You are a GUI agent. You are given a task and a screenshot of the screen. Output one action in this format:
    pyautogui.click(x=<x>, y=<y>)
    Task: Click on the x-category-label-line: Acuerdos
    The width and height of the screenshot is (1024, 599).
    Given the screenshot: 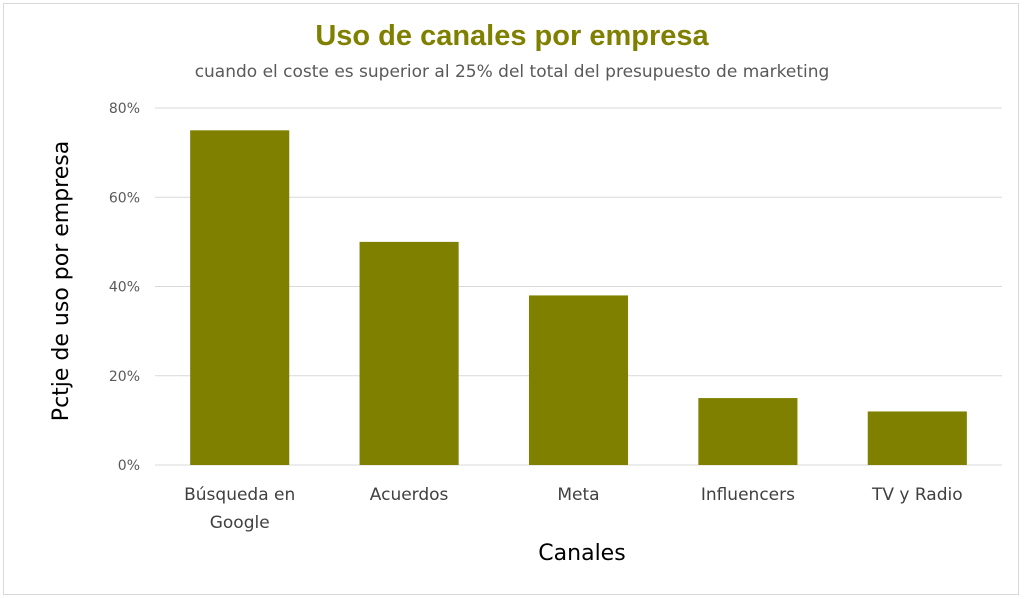 What is the action you would take?
    pyautogui.click(x=409, y=495)
    